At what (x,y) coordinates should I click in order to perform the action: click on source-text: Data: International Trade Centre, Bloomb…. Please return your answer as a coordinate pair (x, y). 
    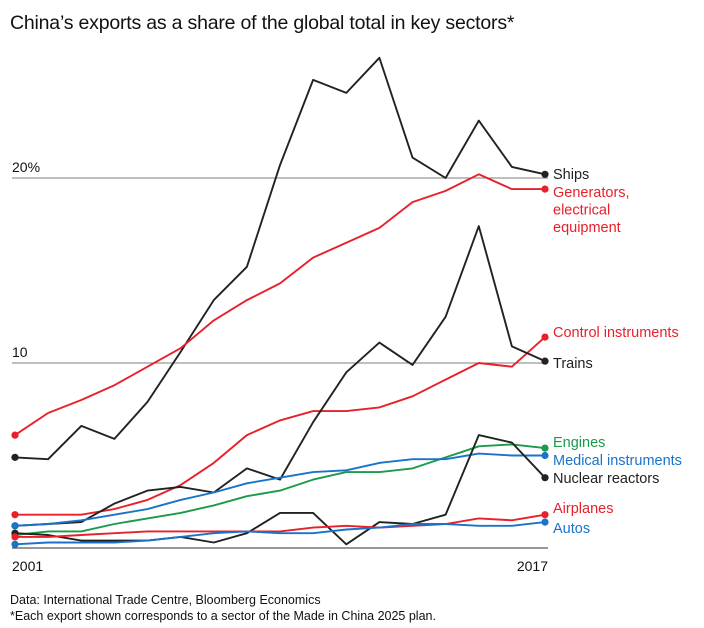
    Looking at the image, I should click on (165, 600).